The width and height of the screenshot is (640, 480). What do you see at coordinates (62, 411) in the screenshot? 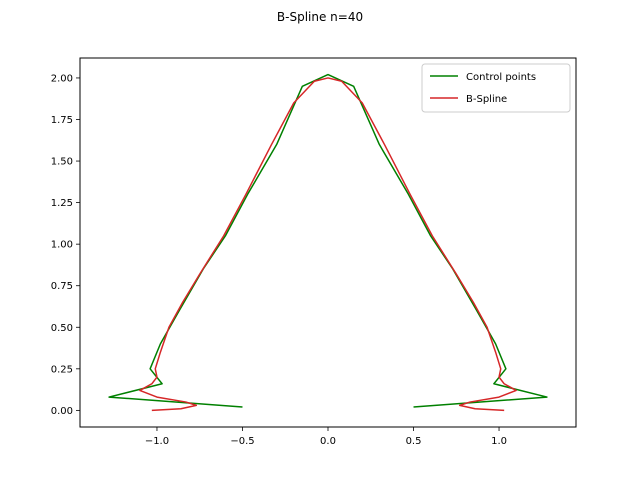
I see `y-tick-label: 0.00` at bounding box center [62, 411].